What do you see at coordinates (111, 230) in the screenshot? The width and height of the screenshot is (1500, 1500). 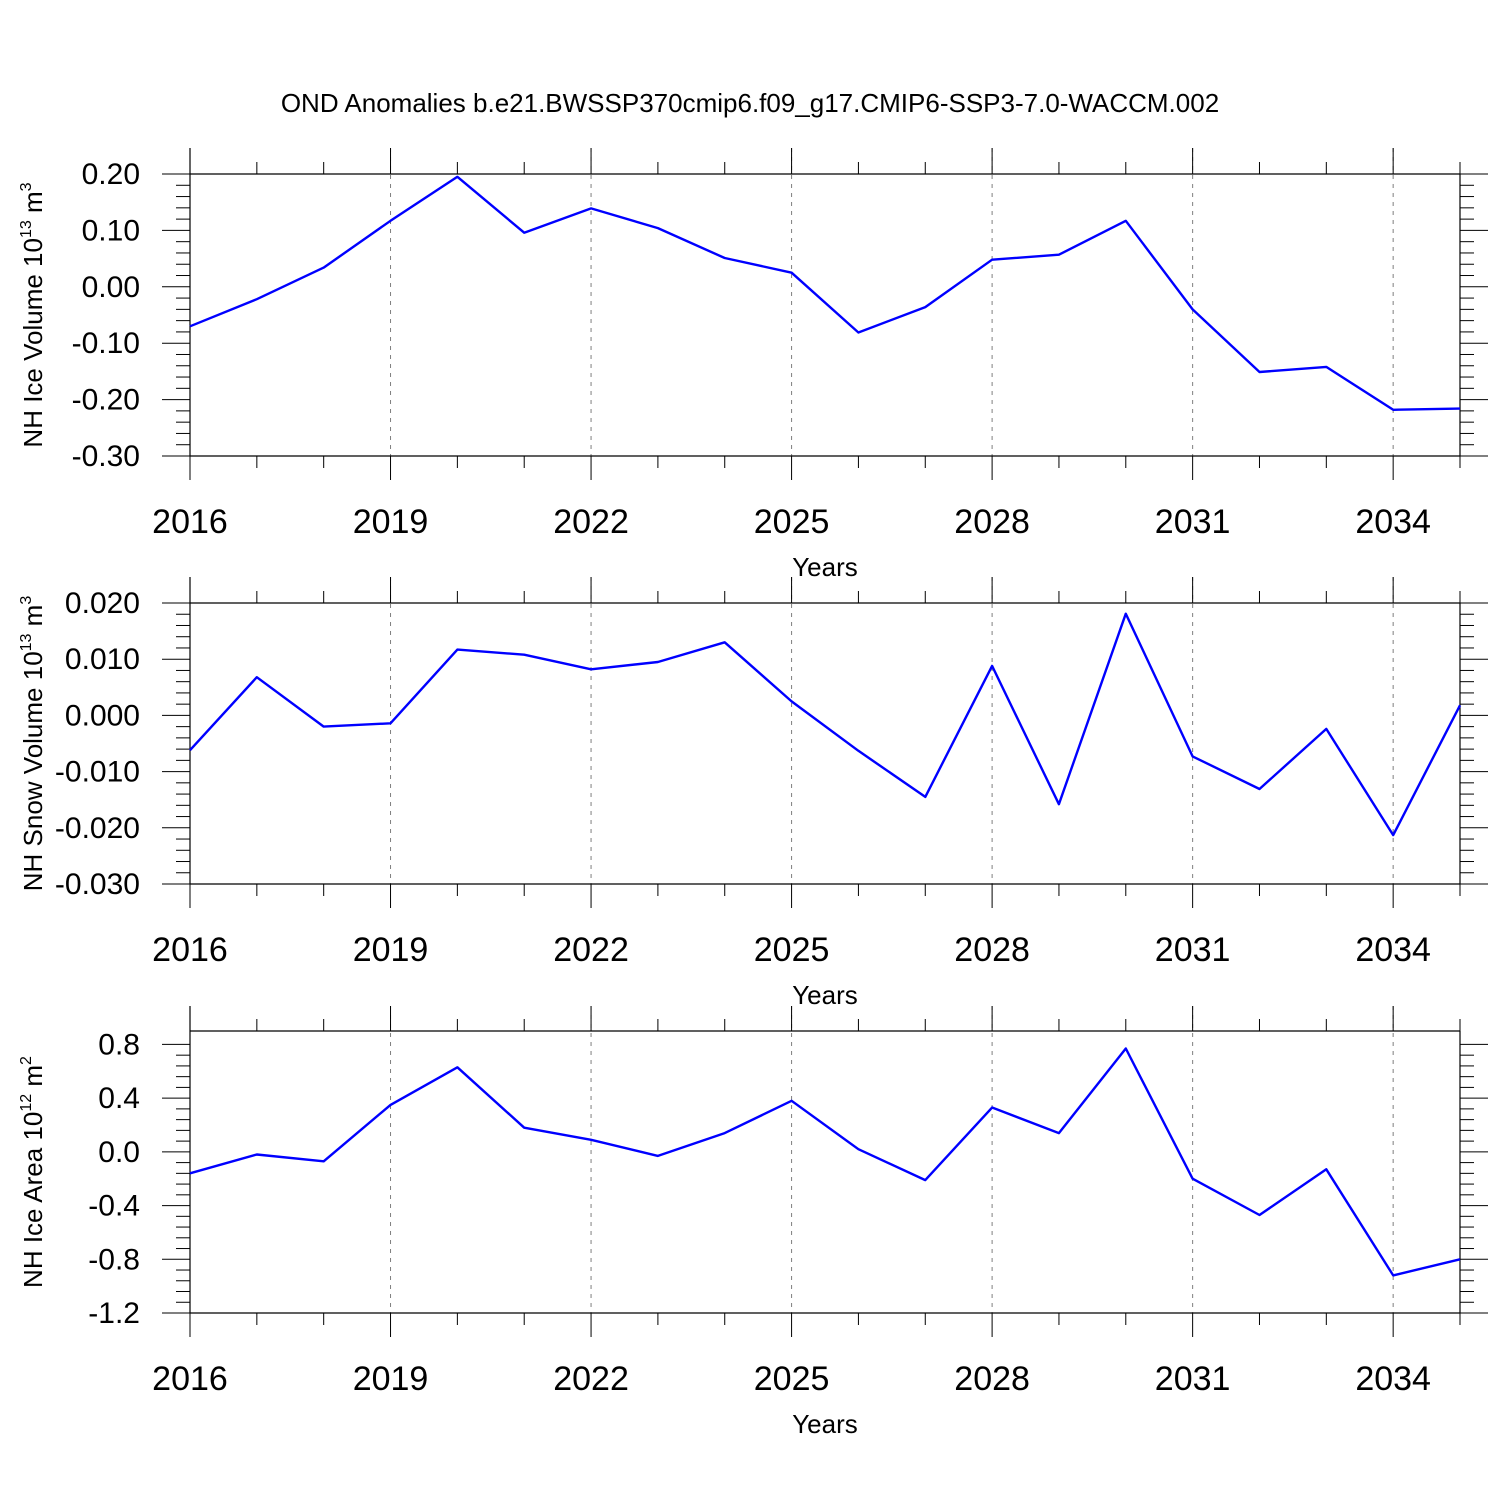 I see `y-tick-label: 0.10` at bounding box center [111, 230].